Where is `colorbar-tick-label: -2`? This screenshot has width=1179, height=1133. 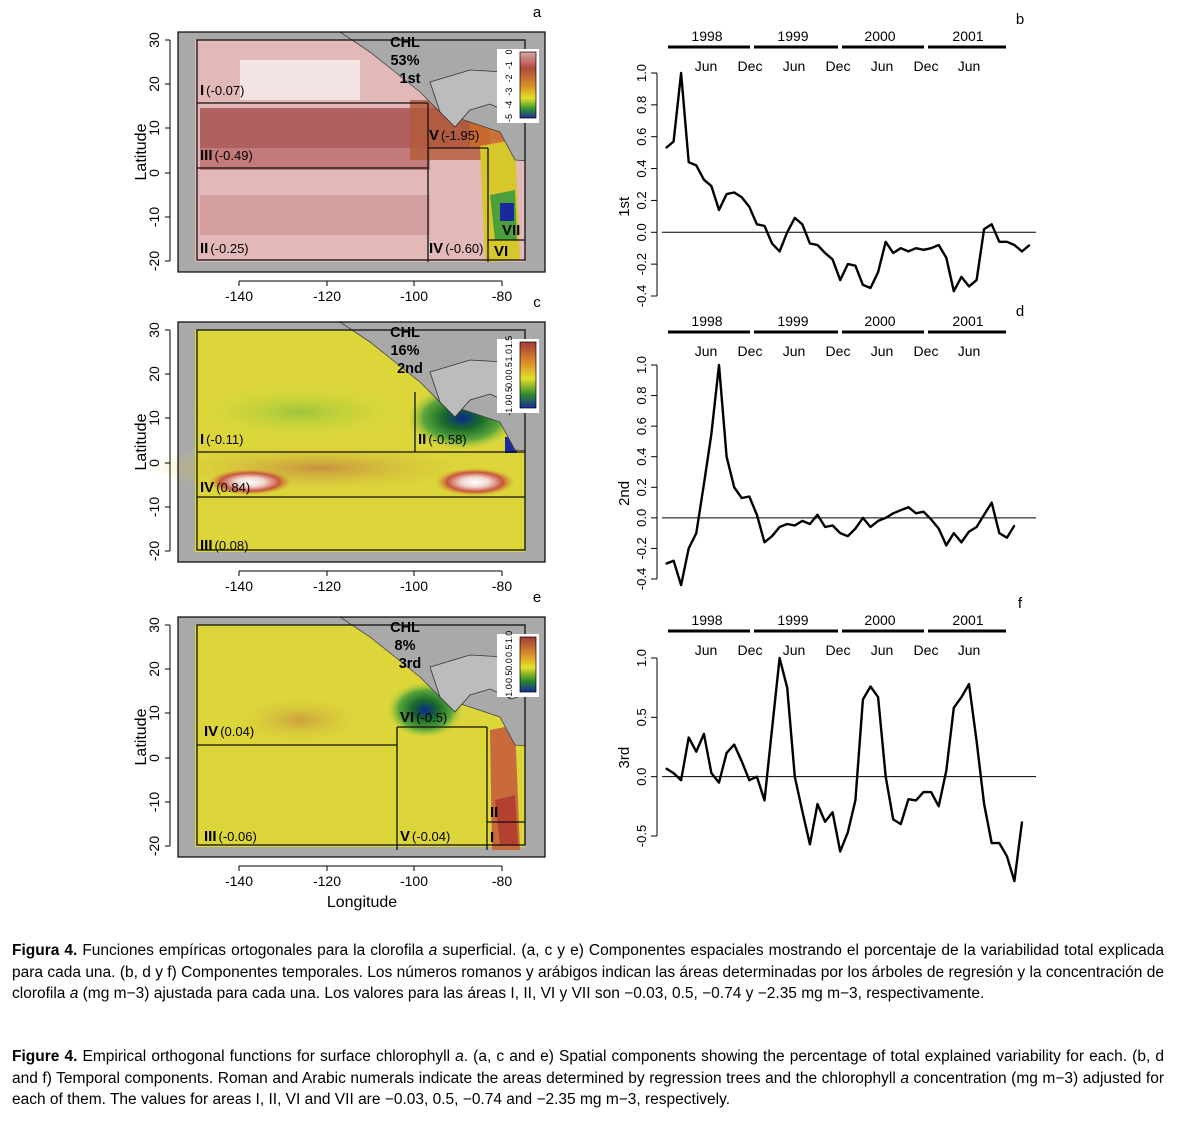 colorbar-tick-label: -2 is located at coordinates (509, 78).